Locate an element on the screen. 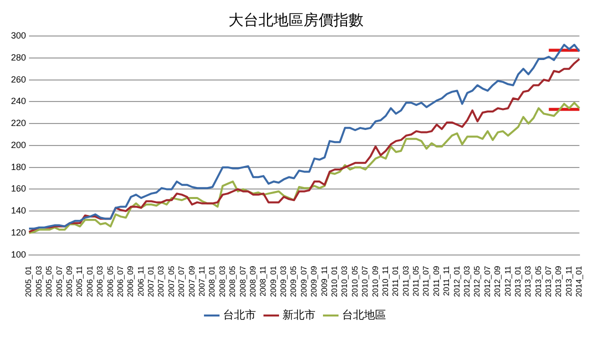 Image resolution: width=600 pixels, height=339 pixels. x-tick-label: 2008_01 is located at coordinates (212, 281).